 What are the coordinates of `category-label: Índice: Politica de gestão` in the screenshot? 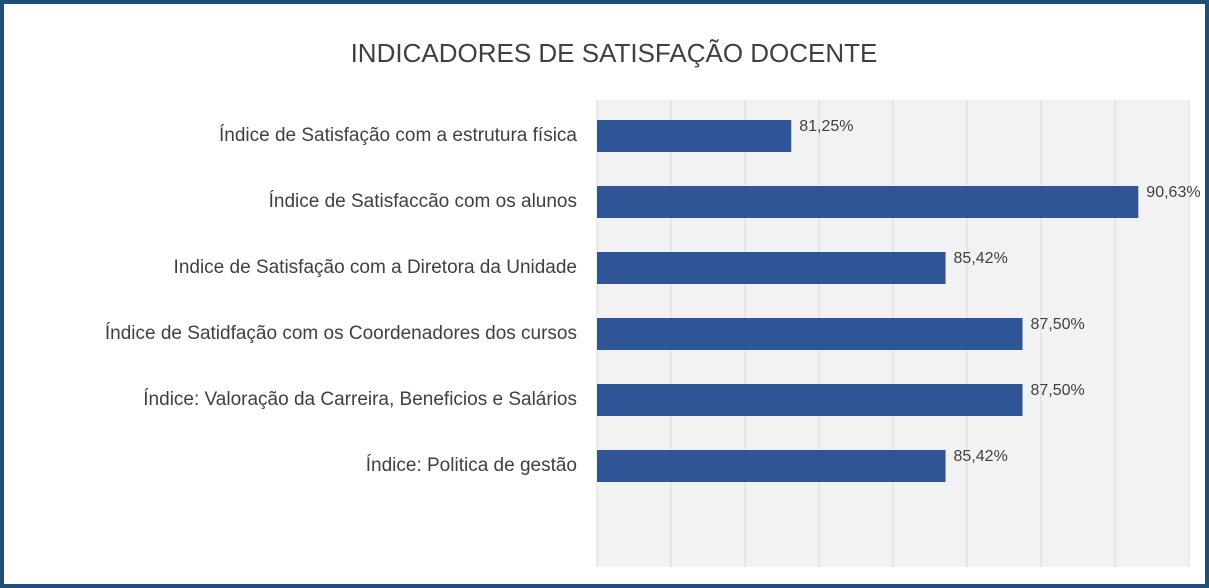 It's located at (471, 465).